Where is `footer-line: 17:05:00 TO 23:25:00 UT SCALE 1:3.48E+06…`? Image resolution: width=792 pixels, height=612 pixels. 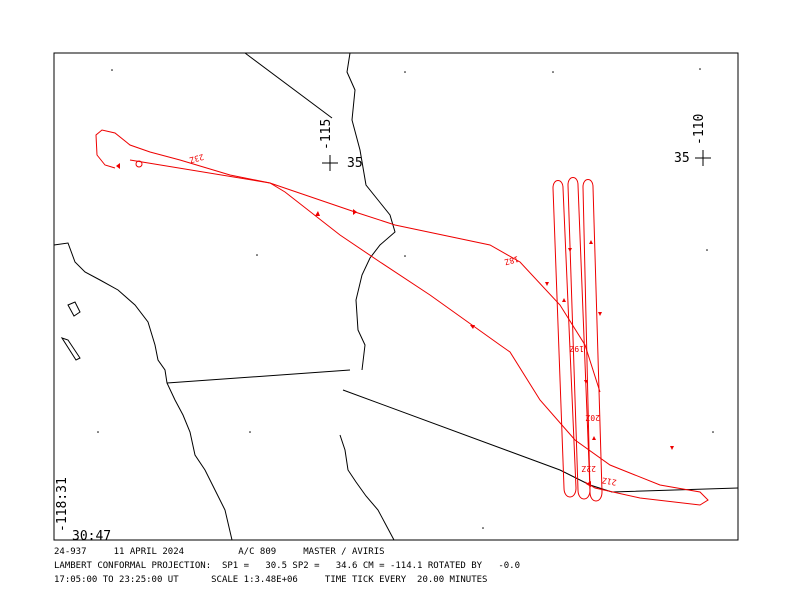
footer-line: 17:05:00 TO 23:25:00 UT SCALE 1:3.48E+06… is located at coordinates (270, 580).